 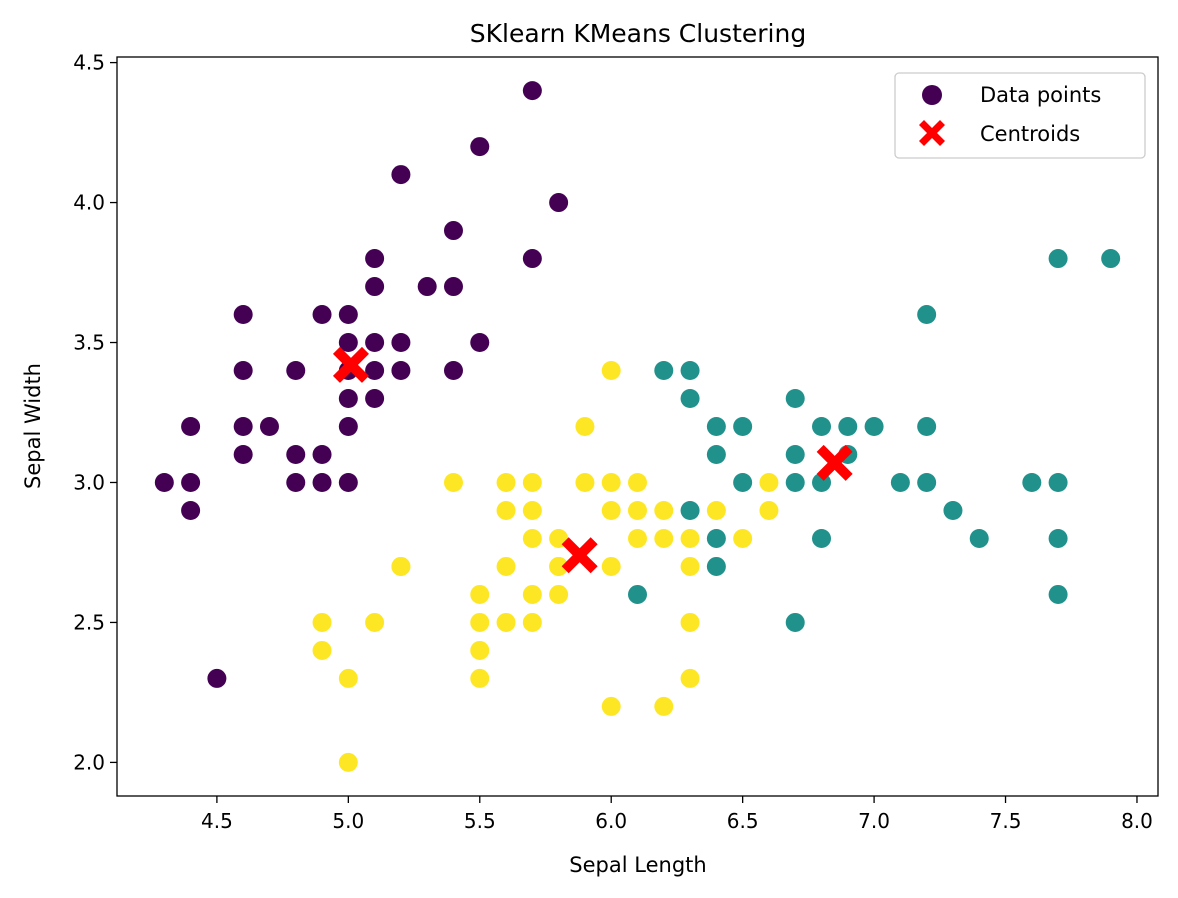 What do you see at coordinates (89, 762) in the screenshot?
I see `y-tick-label: 2.0` at bounding box center [89, 762].